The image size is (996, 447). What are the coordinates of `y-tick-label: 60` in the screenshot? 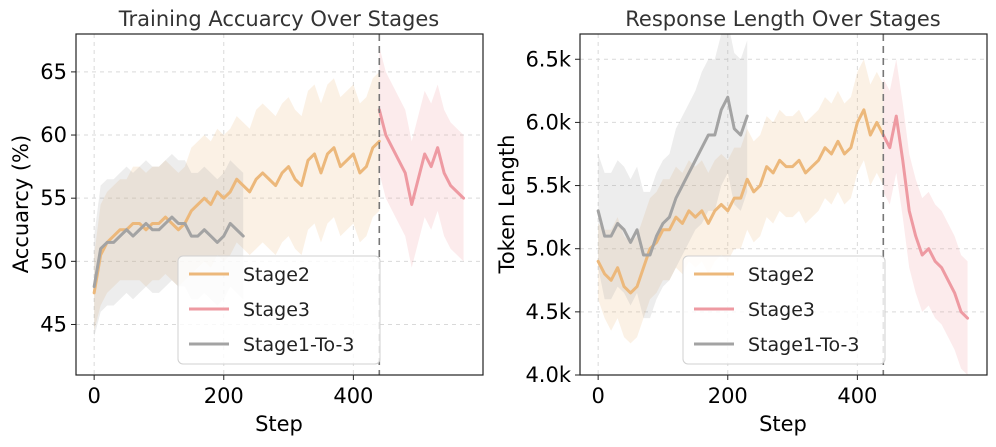 It's located at (53, 135).